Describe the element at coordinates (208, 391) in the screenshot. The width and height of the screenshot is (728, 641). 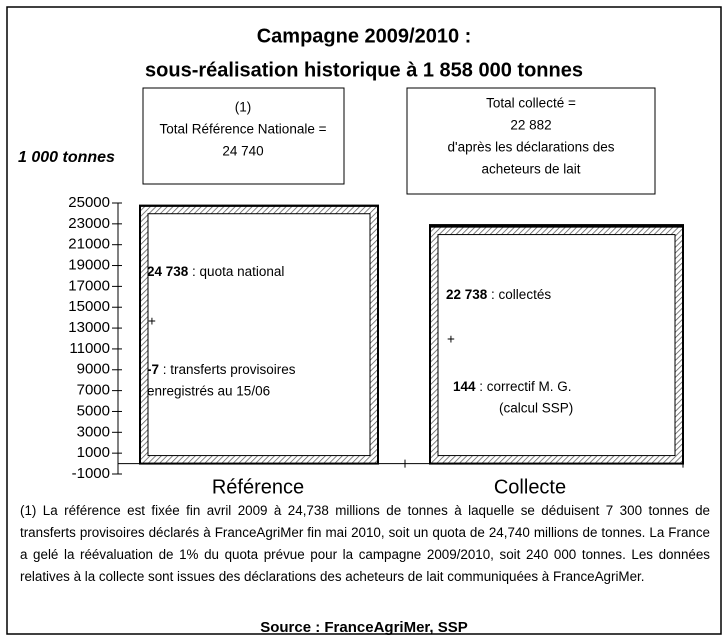
I see `segment-text: enregistrés au 15/06` at that location.